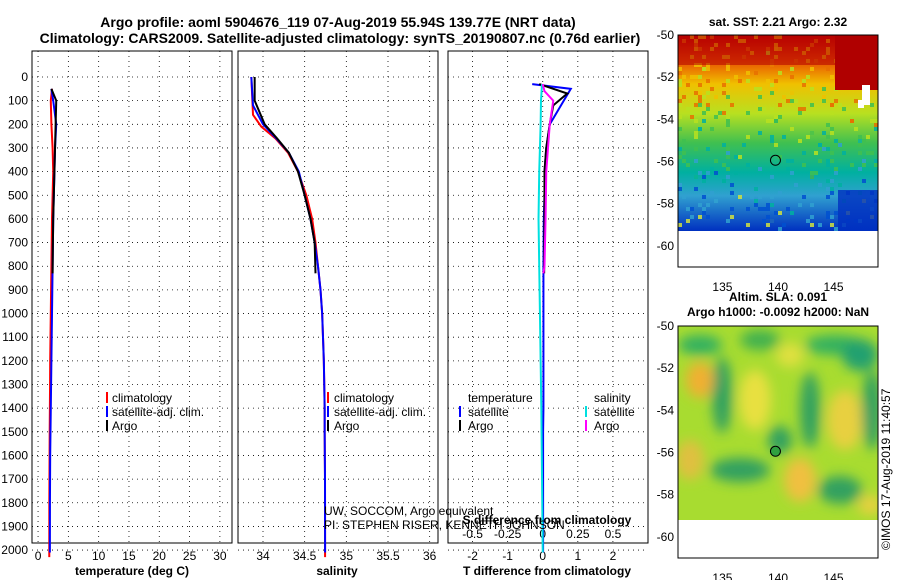  Describe the element at coordinates (107, 411) in the screenshot. I see `legend-swatch-satellite` at that location.